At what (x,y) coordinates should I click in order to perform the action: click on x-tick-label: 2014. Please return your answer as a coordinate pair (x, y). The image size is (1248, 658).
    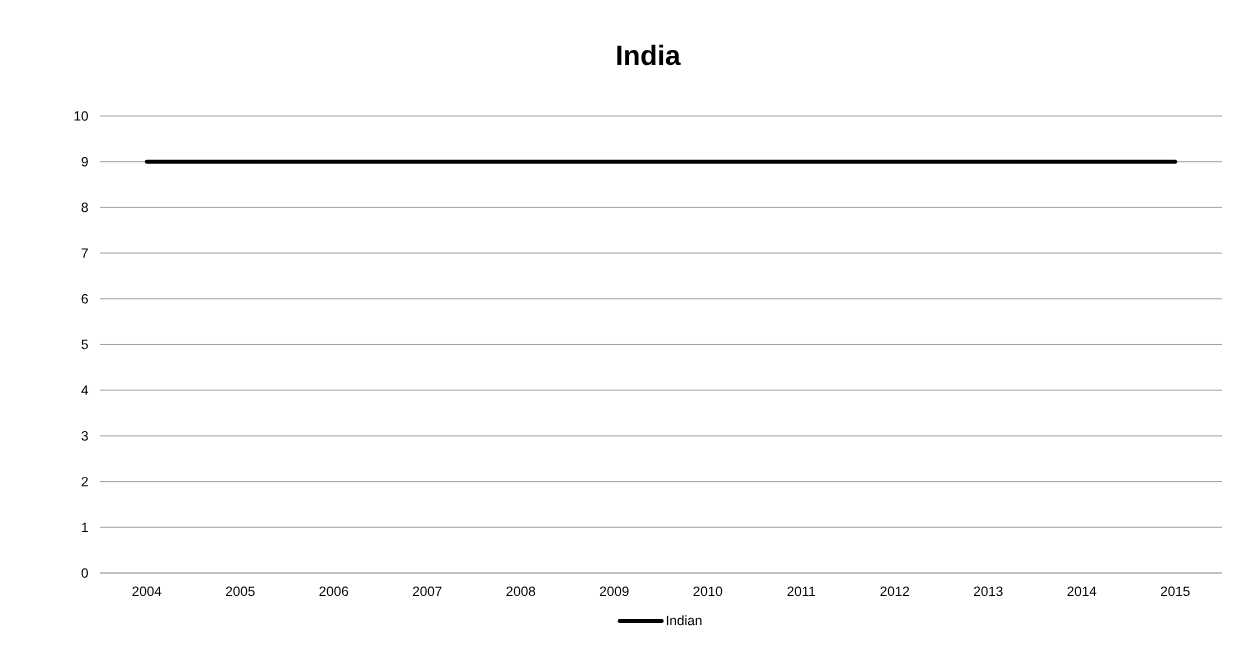
    Looking at the image, I should click on (1082, 591).